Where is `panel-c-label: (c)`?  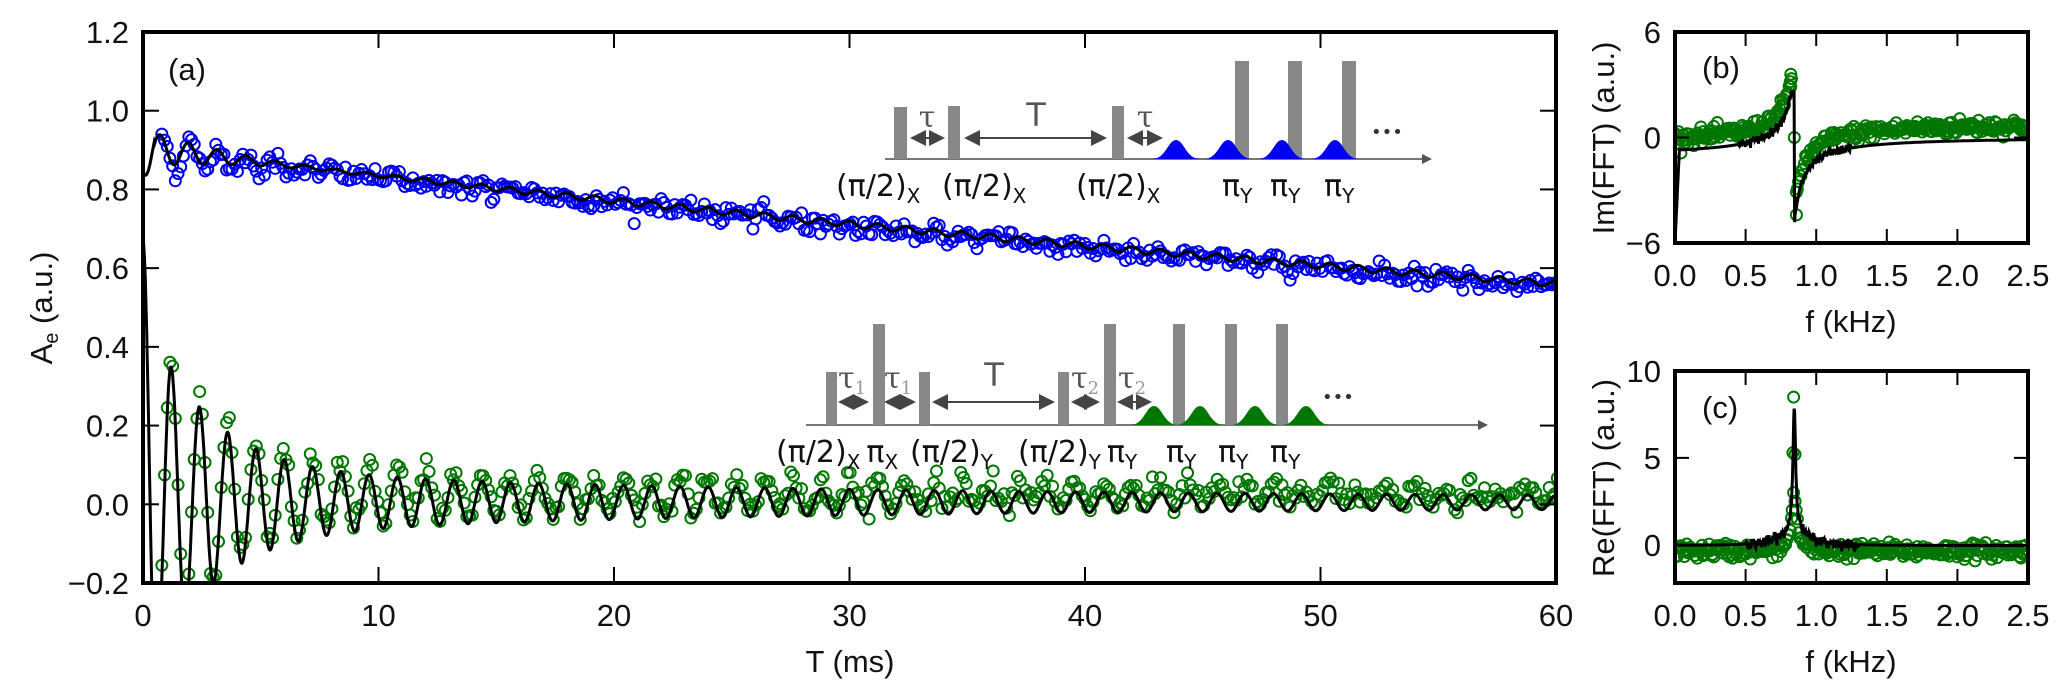
panel-c-label: (c) is located at coordinates (1720, 407).